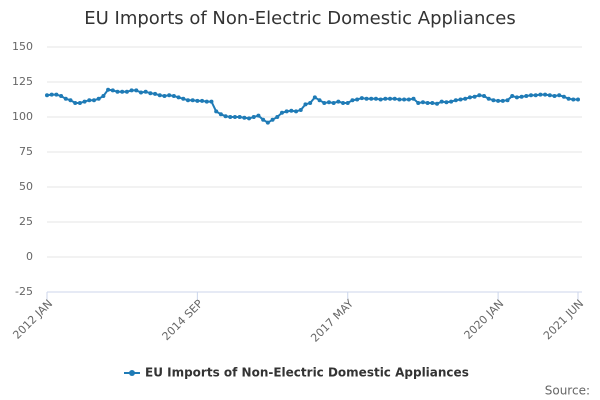 This screenshot has width=600, height=400. What do you see at coordinates (22, 116) in the screenshot?
I see `y-tick-label: 100` at bounding box center [22, 116].